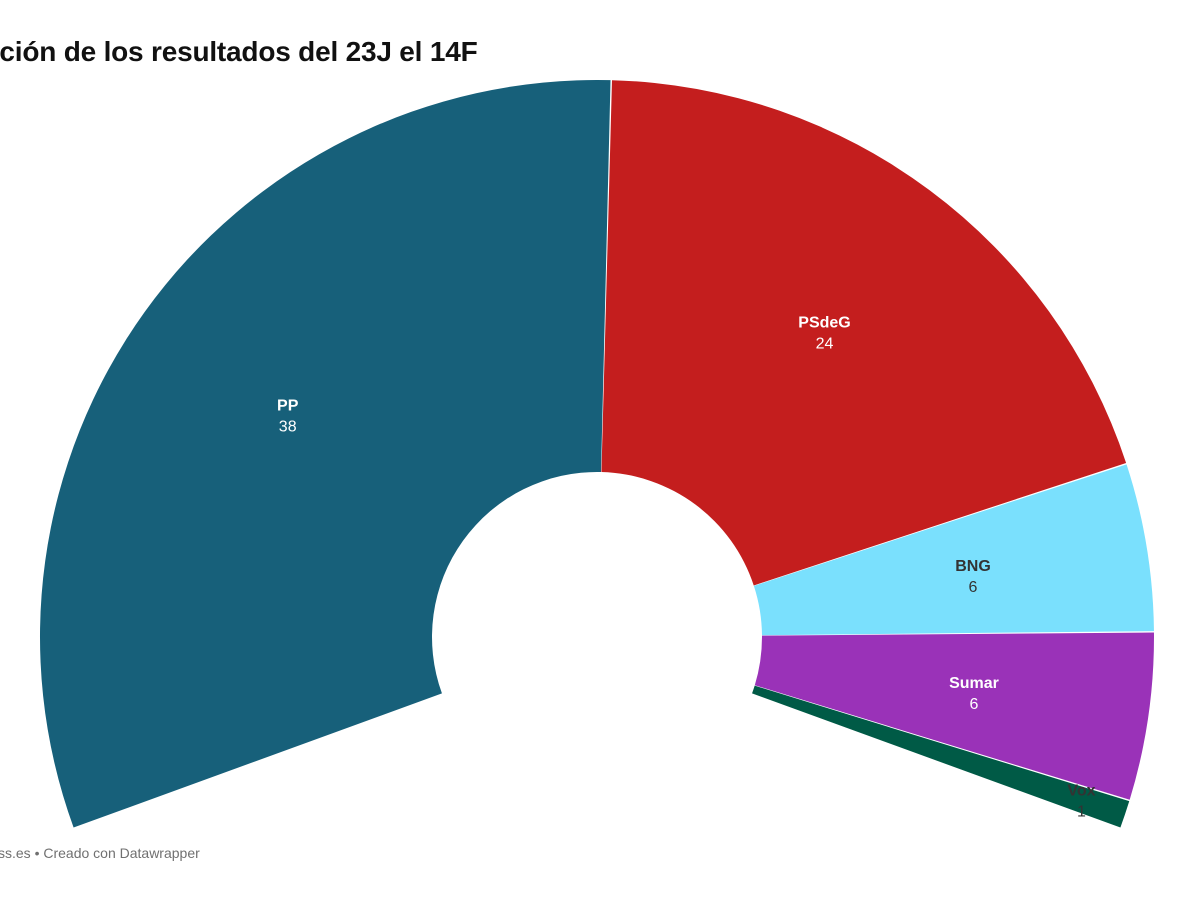 This screenshot has height=900, width=1200. Describe the element at coordinates (973, 587) in the screenshot. I see `segment-value-bng: 6` at that location.